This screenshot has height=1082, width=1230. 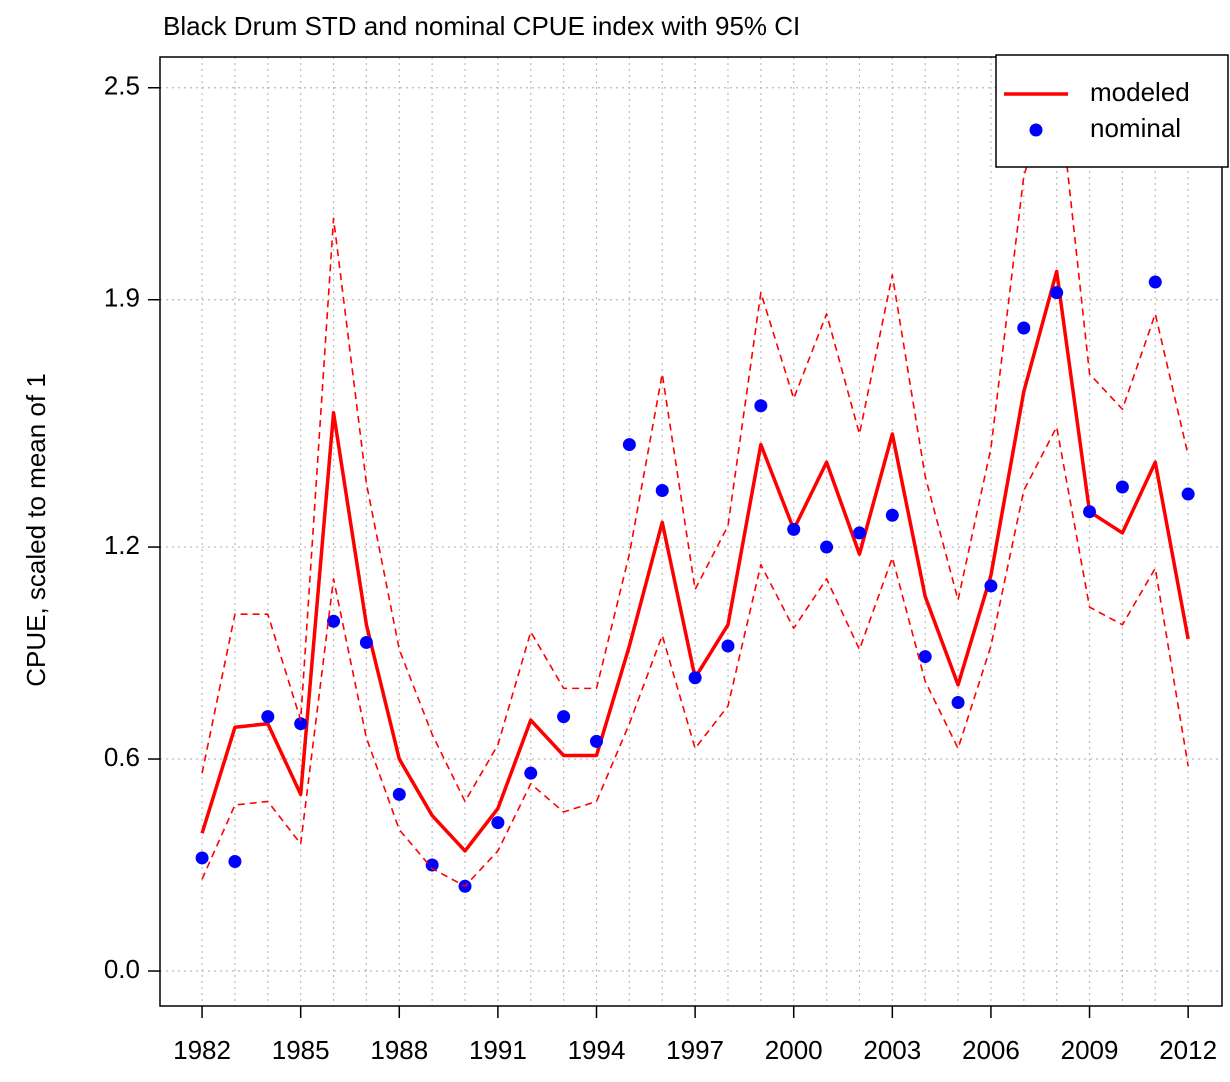 I want to click on x-tick-label: 1994, so click(x=597, y=1050).